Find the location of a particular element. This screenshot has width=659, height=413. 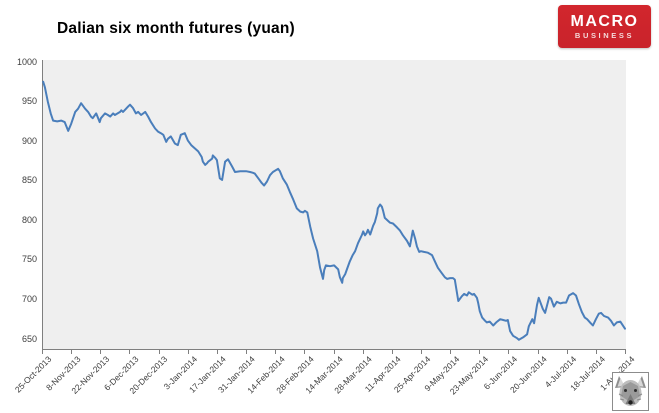

wolf-logo-icon is located at coordinates (630, 391).